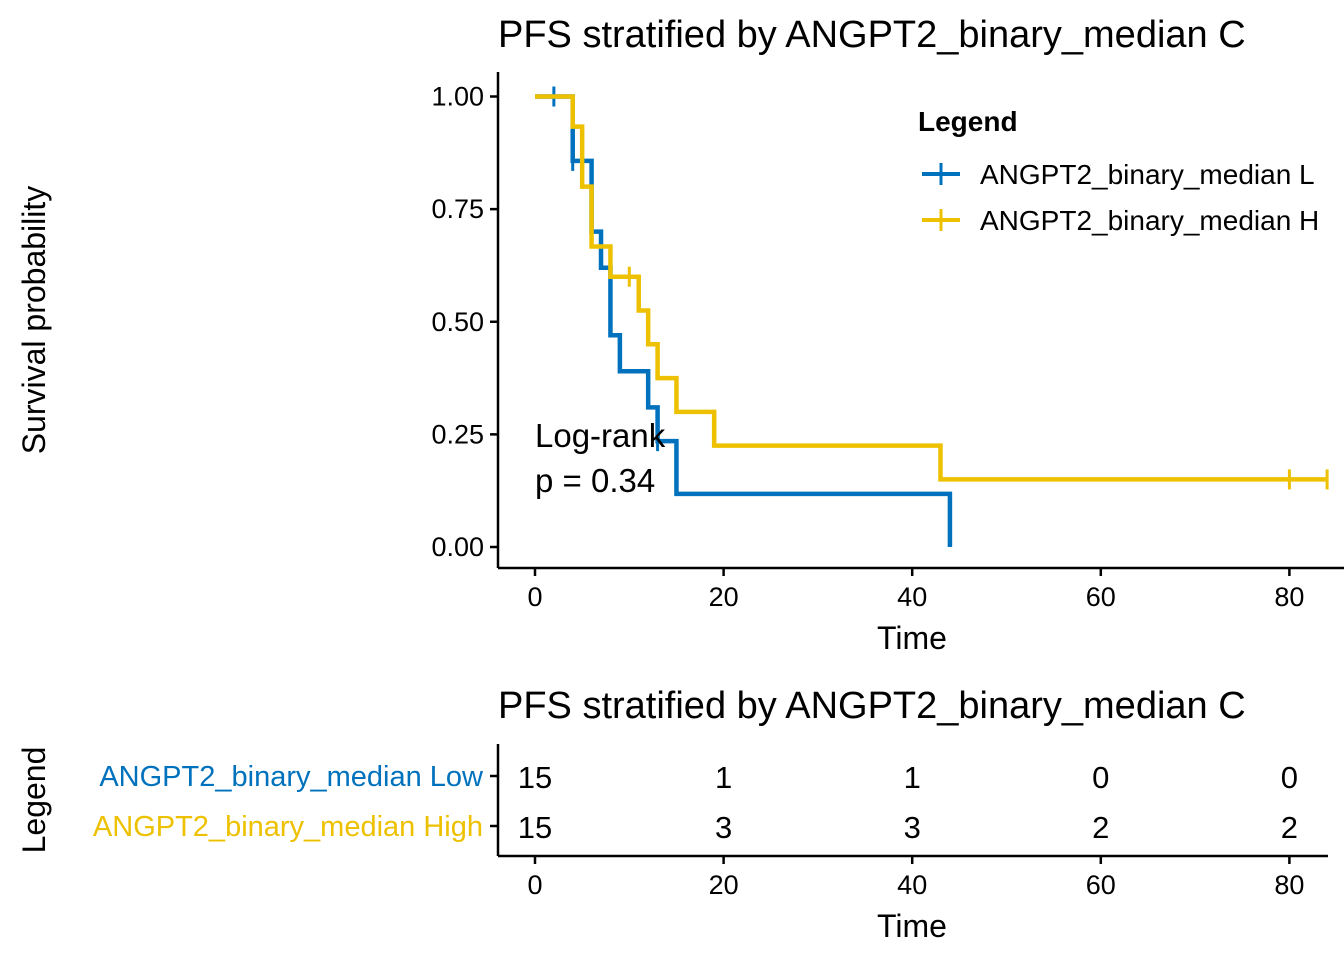 Image resolution: width=1344 pixels, height=960 pixels. What do you see at coordinates (941, 220) in the screenshot?
I see `legend-key-high` at bounding box center [941, 220].